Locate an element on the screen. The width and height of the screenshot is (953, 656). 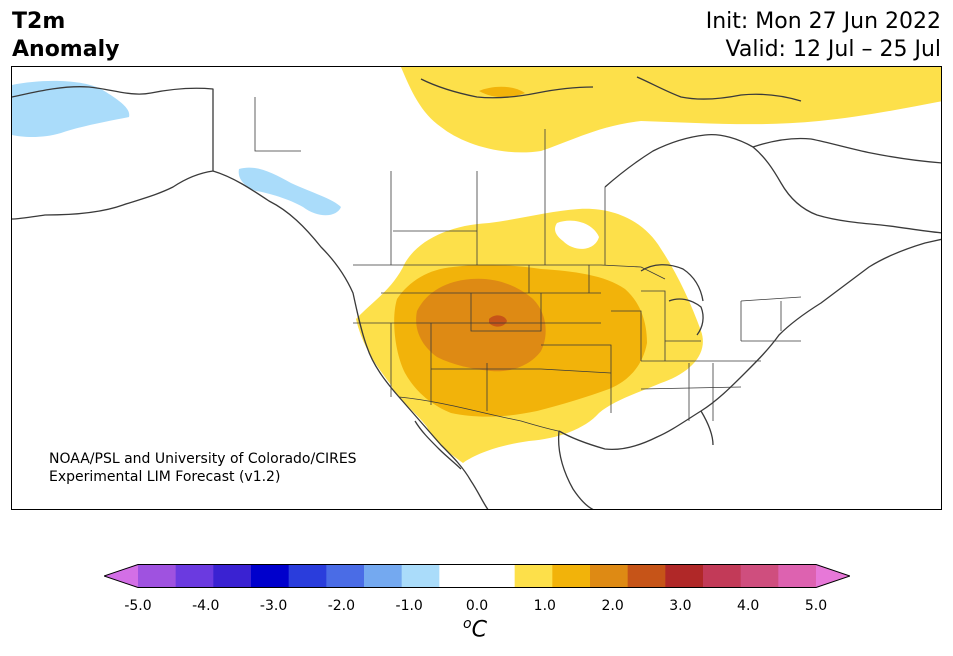
colorbar-extend-low is located at coordinates (121, 576).